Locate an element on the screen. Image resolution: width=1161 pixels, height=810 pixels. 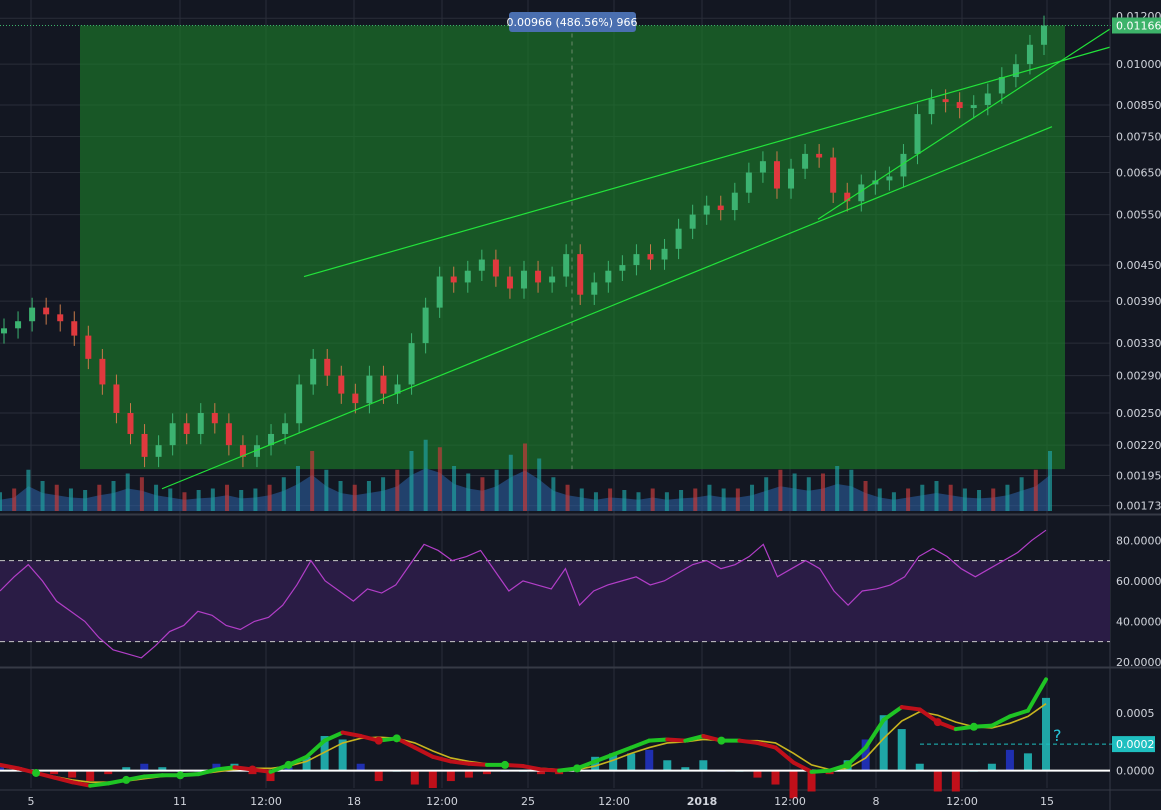
current-price-badge: 0.01166 is located at coordinates (1136, 25).